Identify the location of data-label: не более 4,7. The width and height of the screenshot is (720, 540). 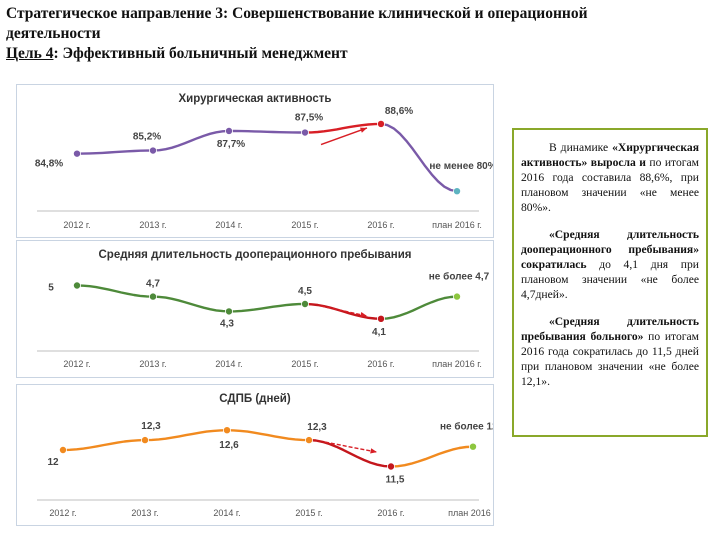
(459, 277).